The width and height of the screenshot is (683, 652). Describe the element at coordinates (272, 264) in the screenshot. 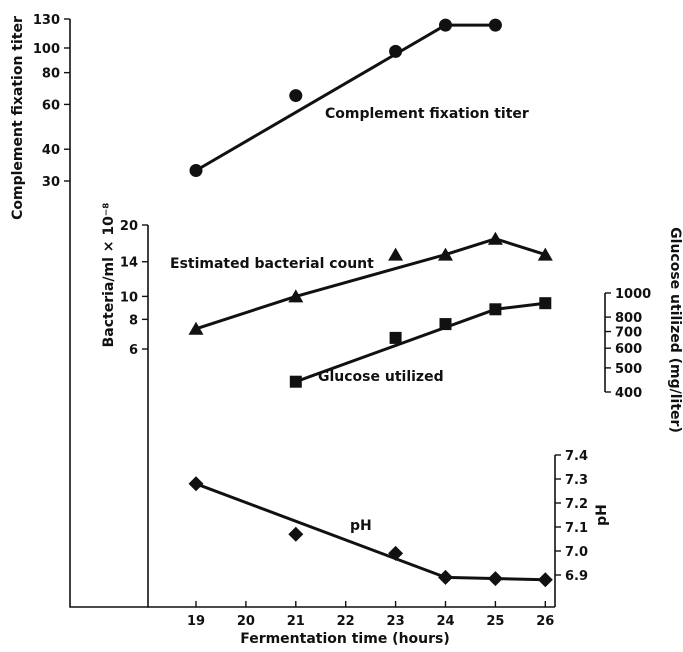

I see `series-label-bacteria: Estimated bacterial count` at that location.